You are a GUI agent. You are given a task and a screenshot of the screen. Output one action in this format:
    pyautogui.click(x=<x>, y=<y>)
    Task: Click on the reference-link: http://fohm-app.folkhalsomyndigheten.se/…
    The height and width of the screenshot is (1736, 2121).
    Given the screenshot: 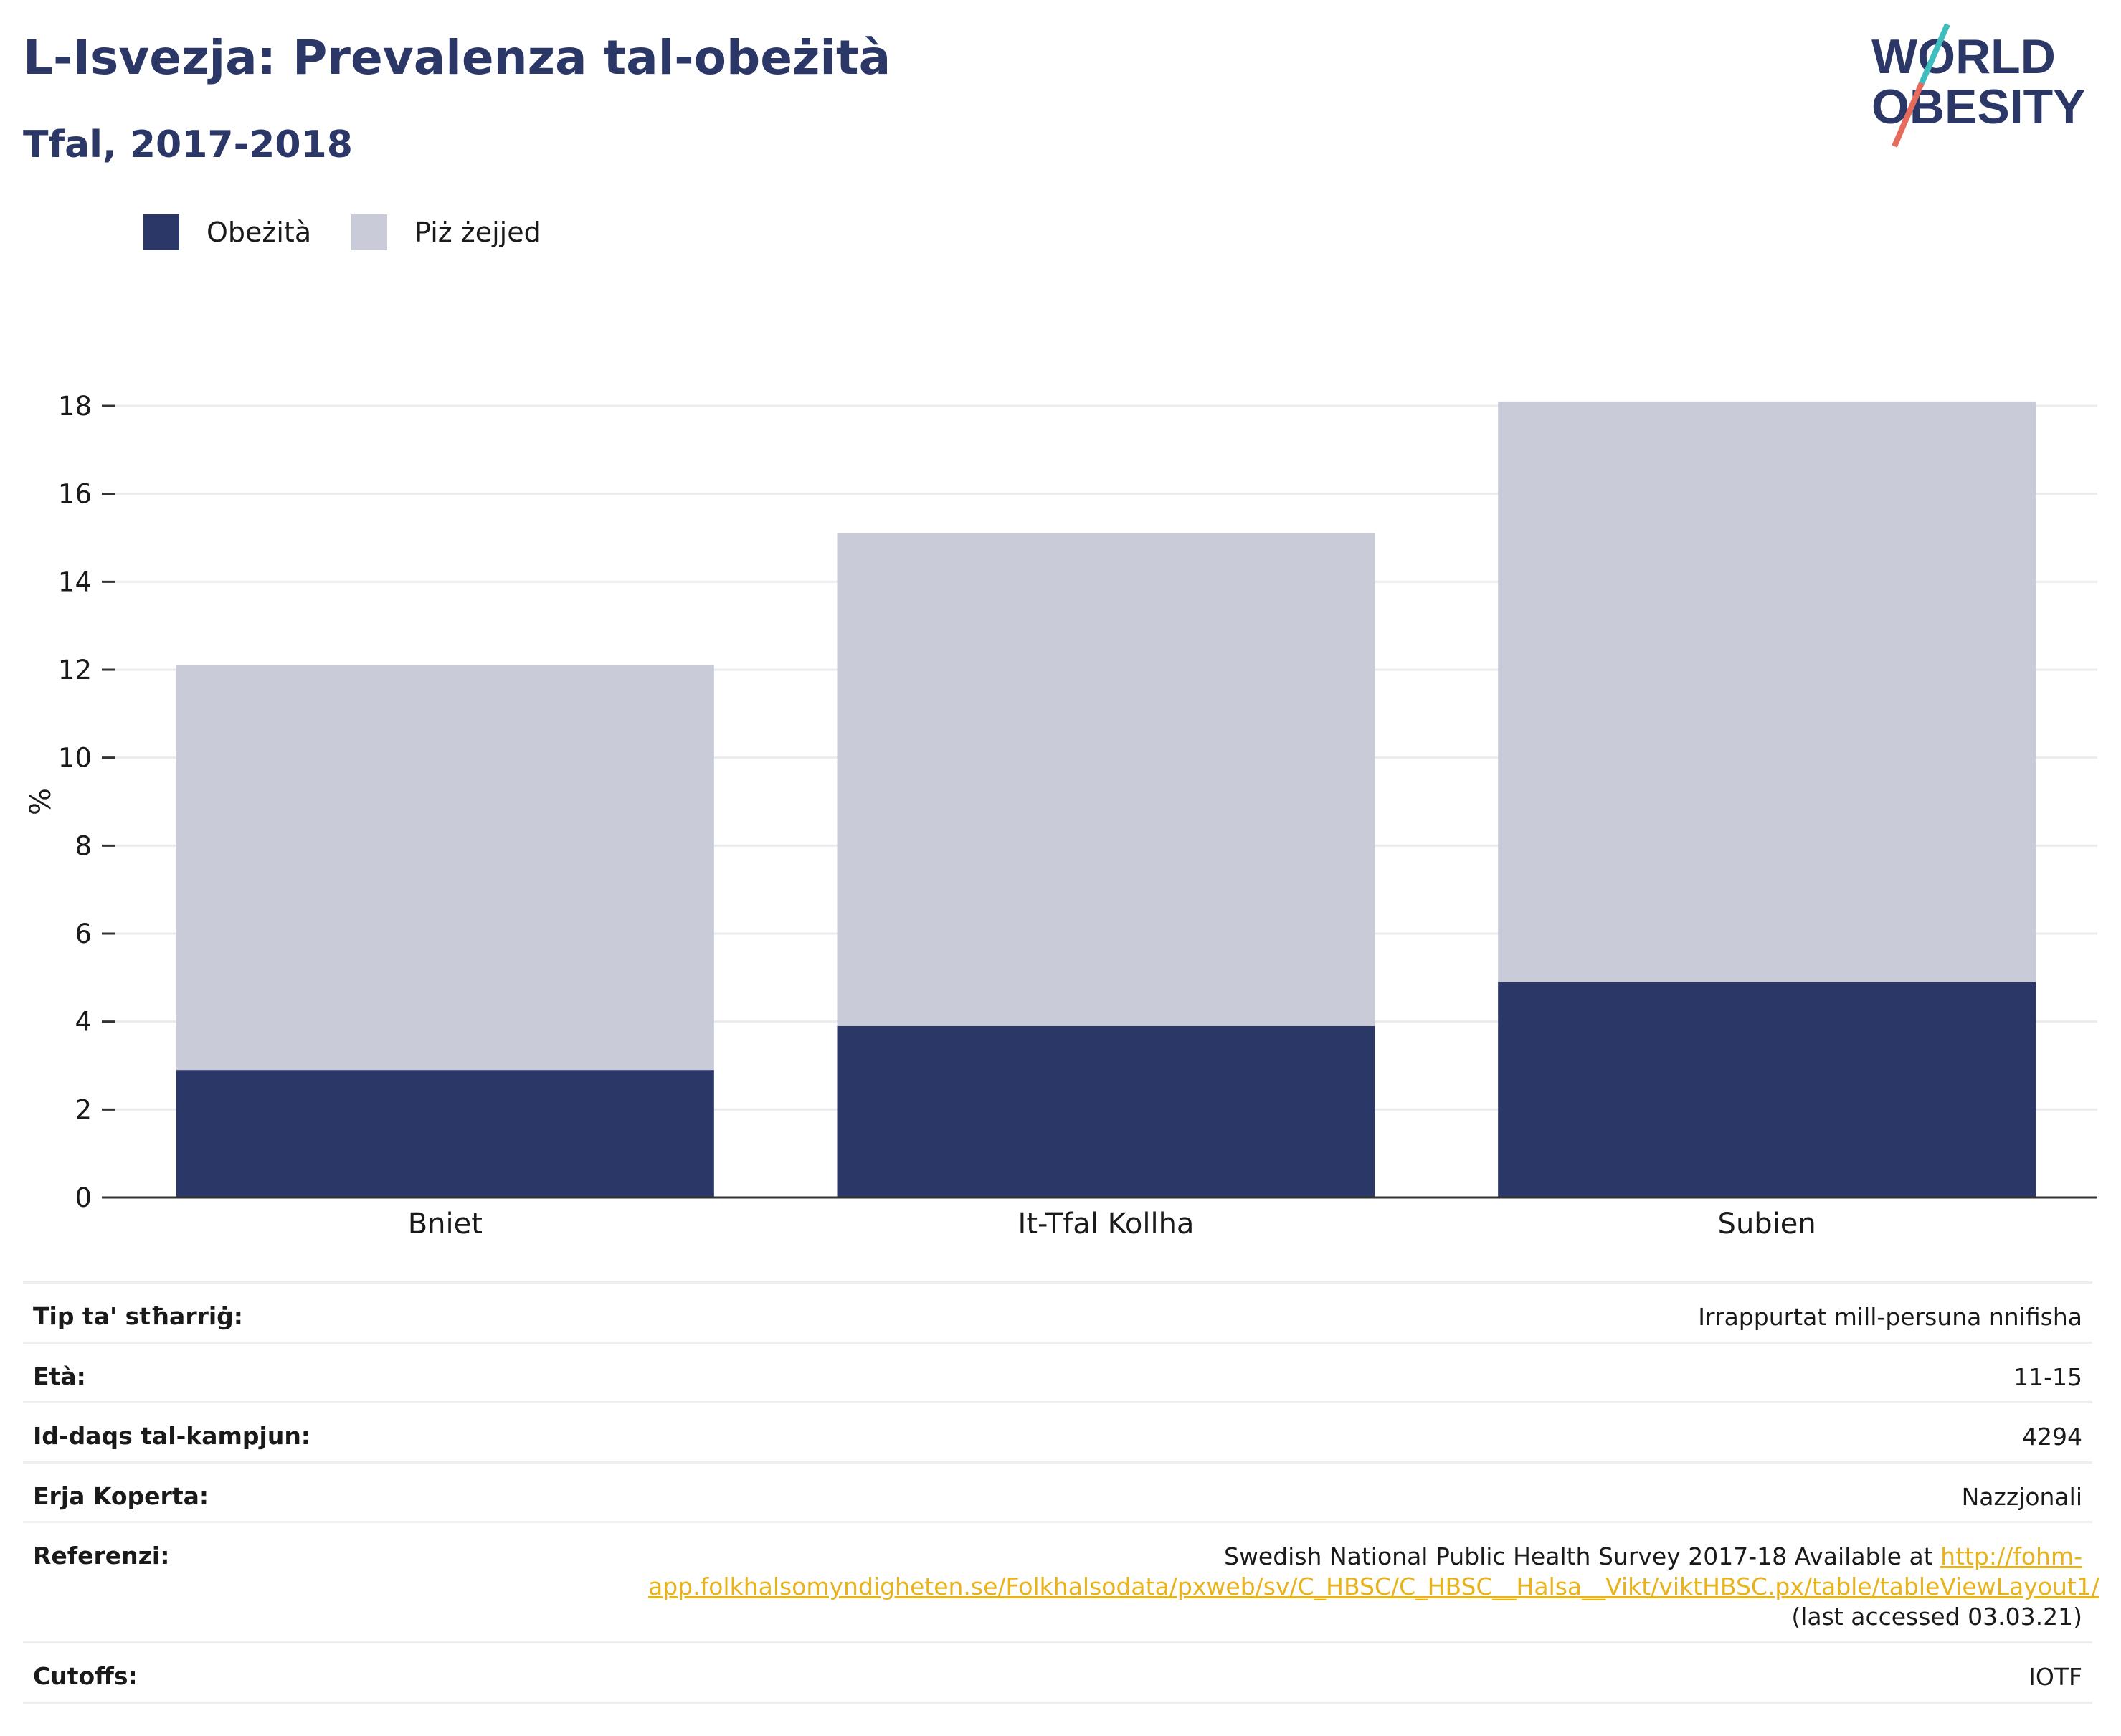 What is the action you would take?
    pyautogui.click(x=1373, y=1571)
    